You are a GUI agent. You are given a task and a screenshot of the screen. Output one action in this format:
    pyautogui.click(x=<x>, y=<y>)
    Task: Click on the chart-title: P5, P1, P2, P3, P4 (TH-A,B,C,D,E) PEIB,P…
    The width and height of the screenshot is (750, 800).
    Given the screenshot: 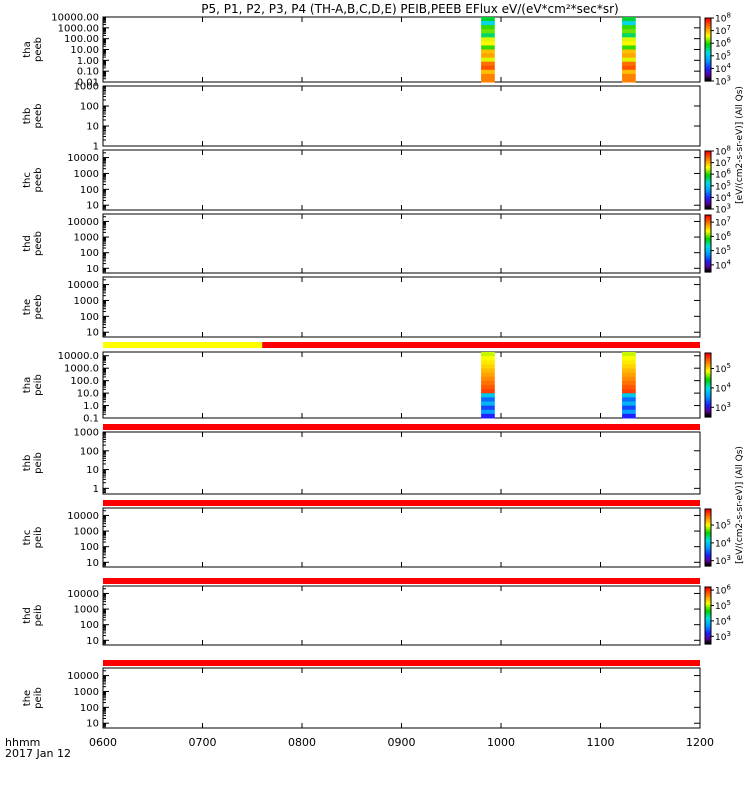 What is the action you would take?
    pyautogui.click(x=410, y=9)
    